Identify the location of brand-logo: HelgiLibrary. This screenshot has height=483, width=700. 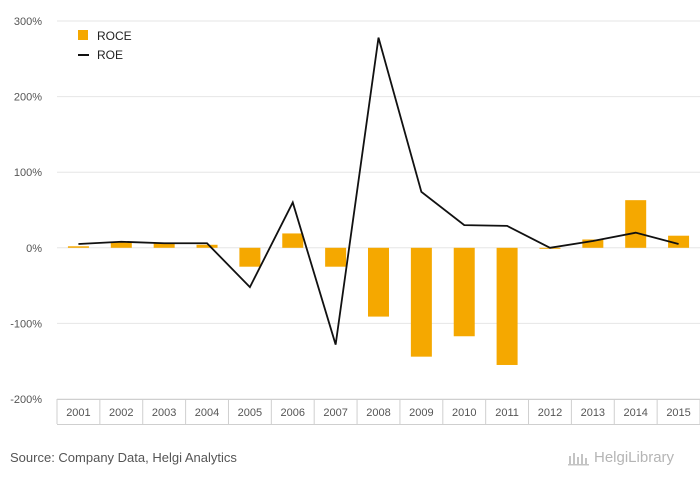
(621, 457).